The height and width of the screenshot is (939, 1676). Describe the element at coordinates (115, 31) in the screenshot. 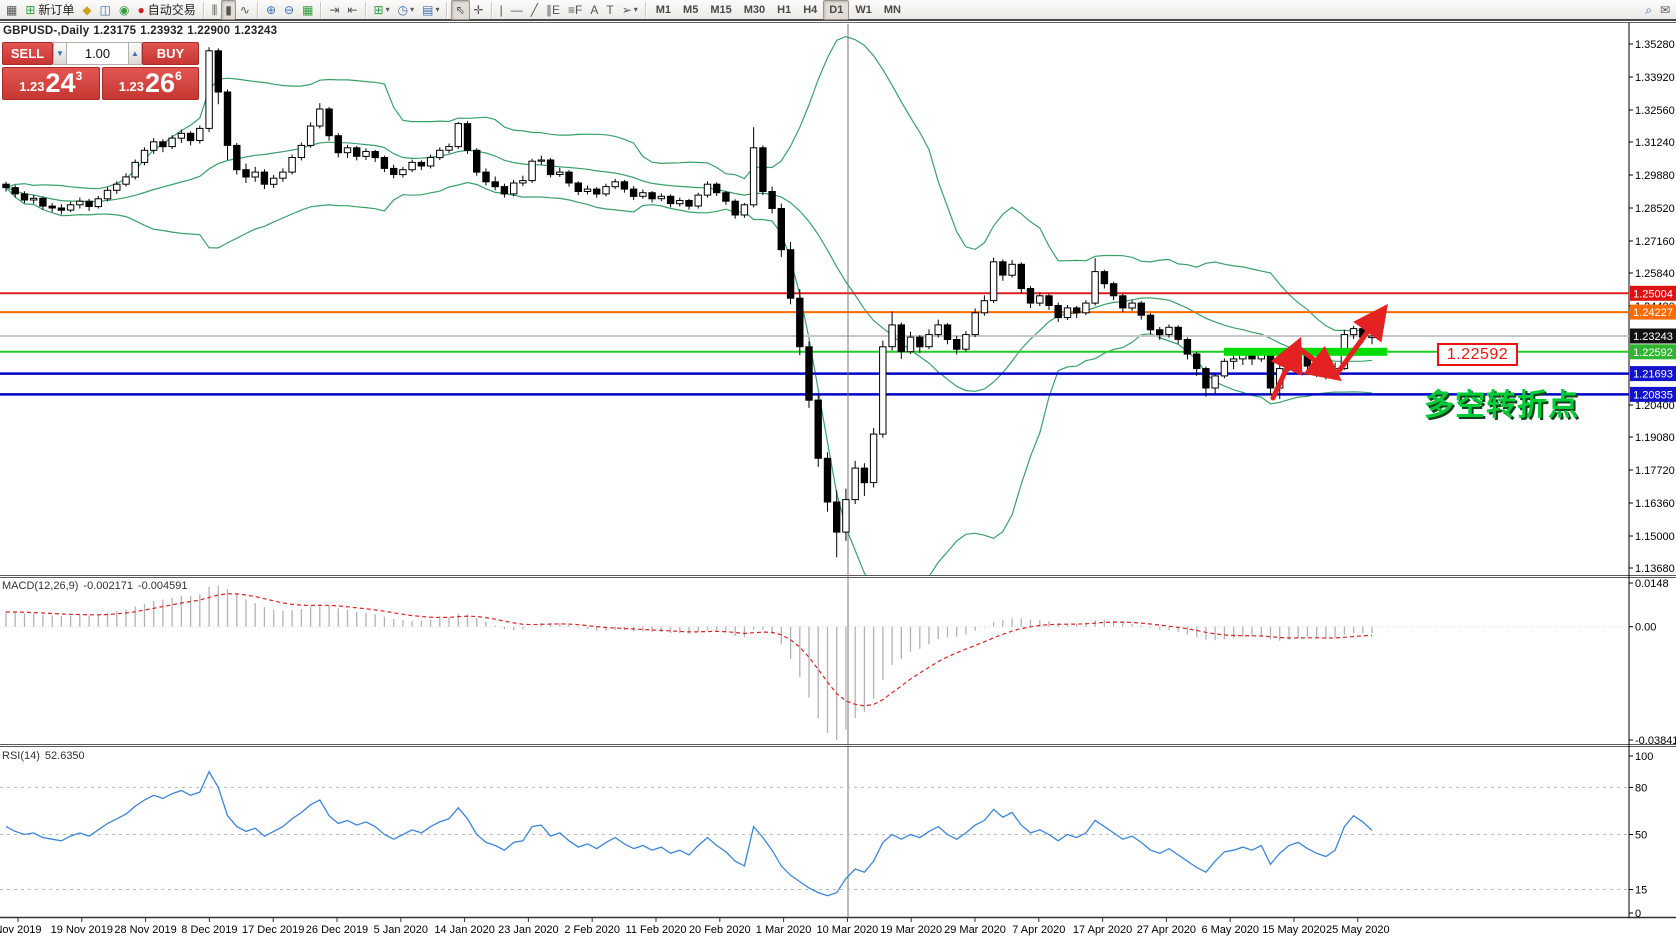

I see `ohlc-open: 1.23175` at that location.